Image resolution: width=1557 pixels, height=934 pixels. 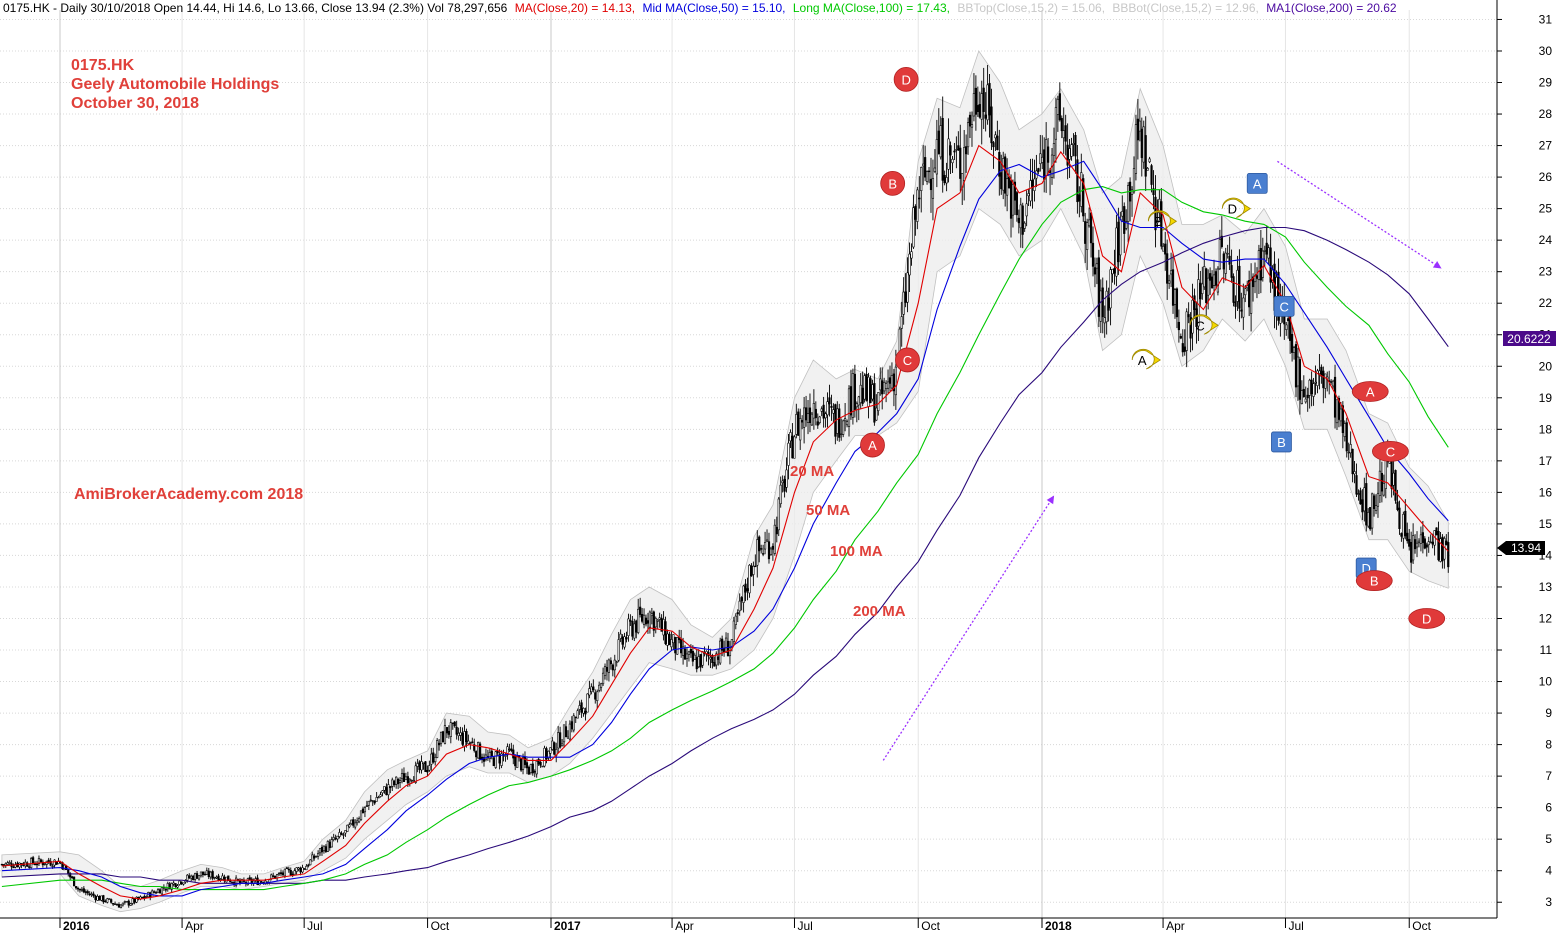 What do you see at coordinates (1284, 306) in the screenshot?
I see `marker-square` at bounding box center [1284, 306].